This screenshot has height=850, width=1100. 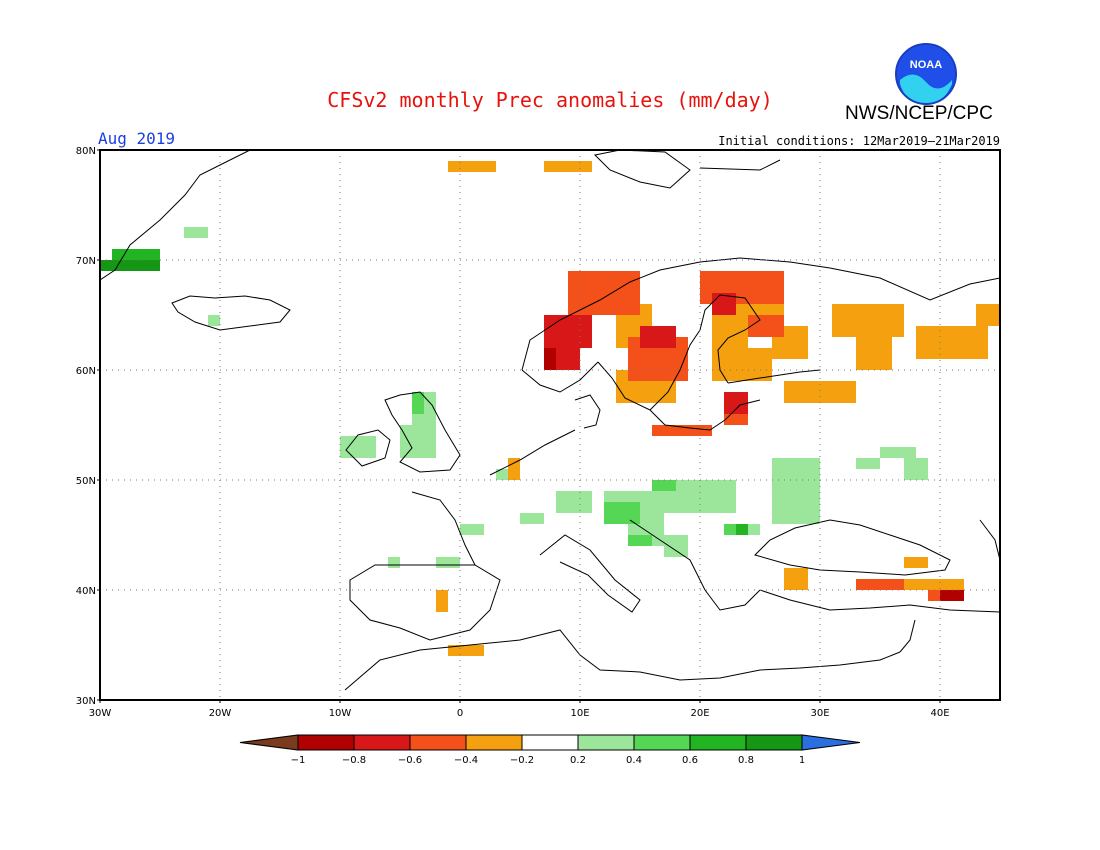 What do you see at coordinates (859, 141) in the screenshot?
I see `initial-conditions: Initial conditions: 12Mar2019–21Mar2019` at bounding box center [859, 141].